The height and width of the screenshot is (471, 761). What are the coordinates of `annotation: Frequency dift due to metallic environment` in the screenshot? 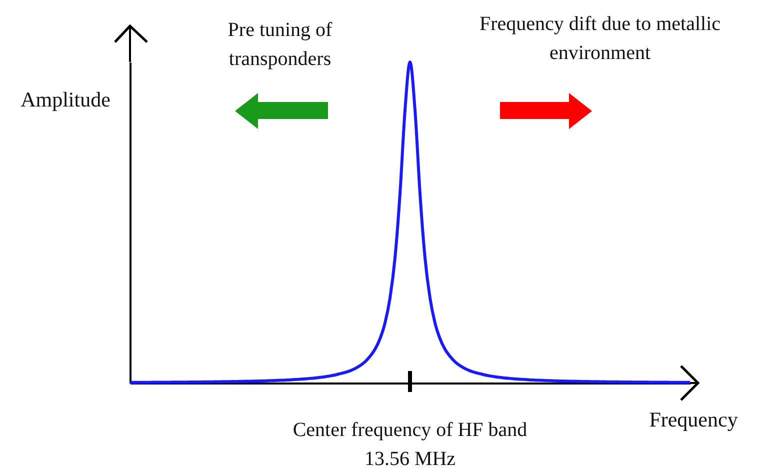 It's located at (600, 38).